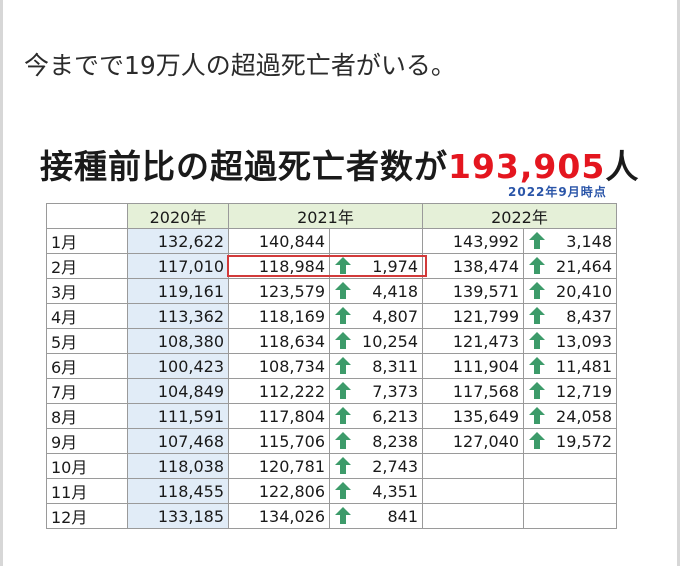 This screenshot has height=566, width=680. Describe the element at coordinates (395, 366) in the screenshot. I see `diff-2021-cell-value: 8,311` at that location.